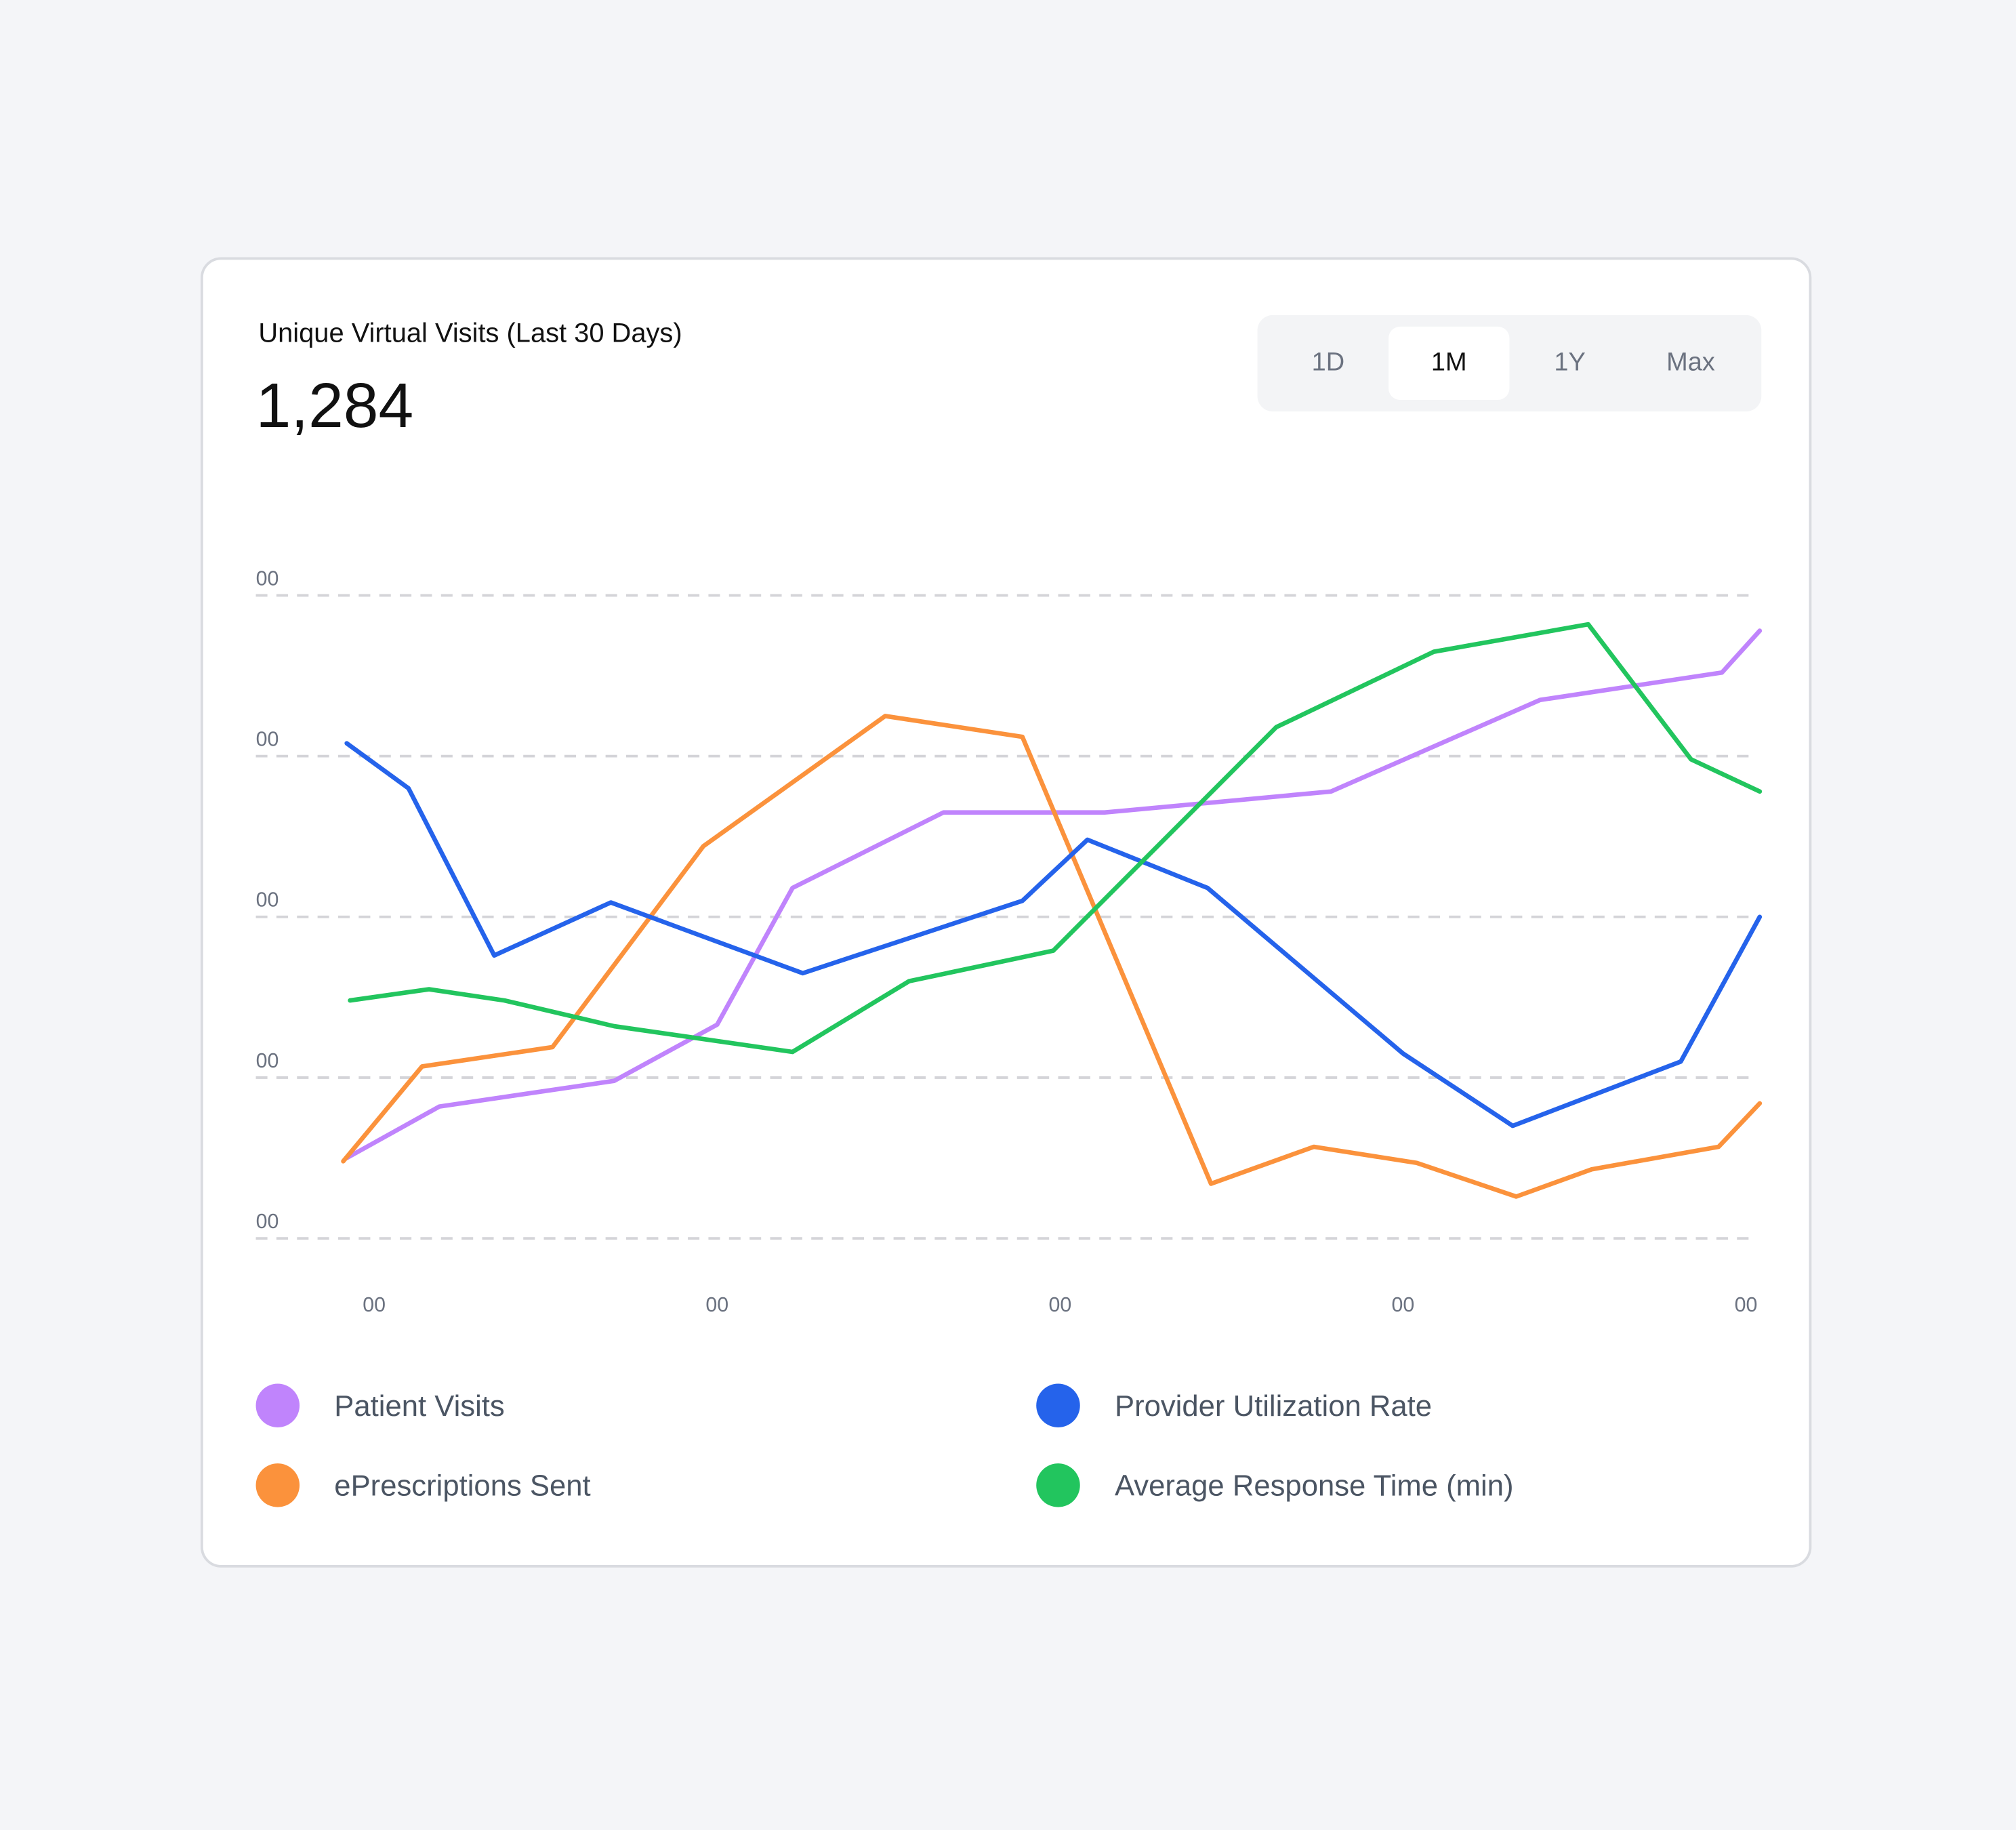 The height and width of the screenshot is (1830, 2016). What do you see at coordinates (470, 334) in the screenshot?
I see `chart-title: Unique Virtual Visits (Last 30 Days)` at bounding box center [470, 334].